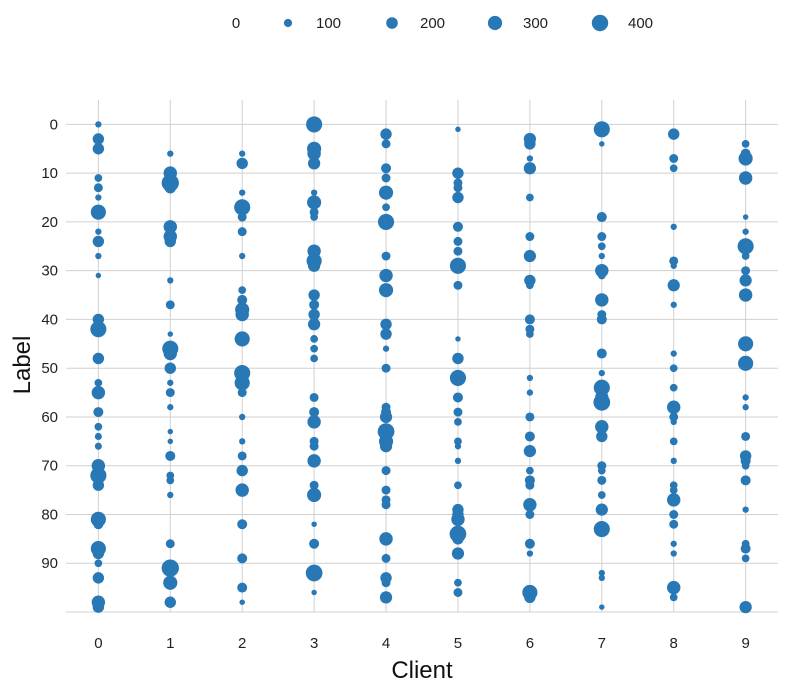 Image resolution: width=790 pixels, height=694 pixels. Describe the element at coordinates (328, 23) in the screenshot. I see `legend-label: 100` at that location.